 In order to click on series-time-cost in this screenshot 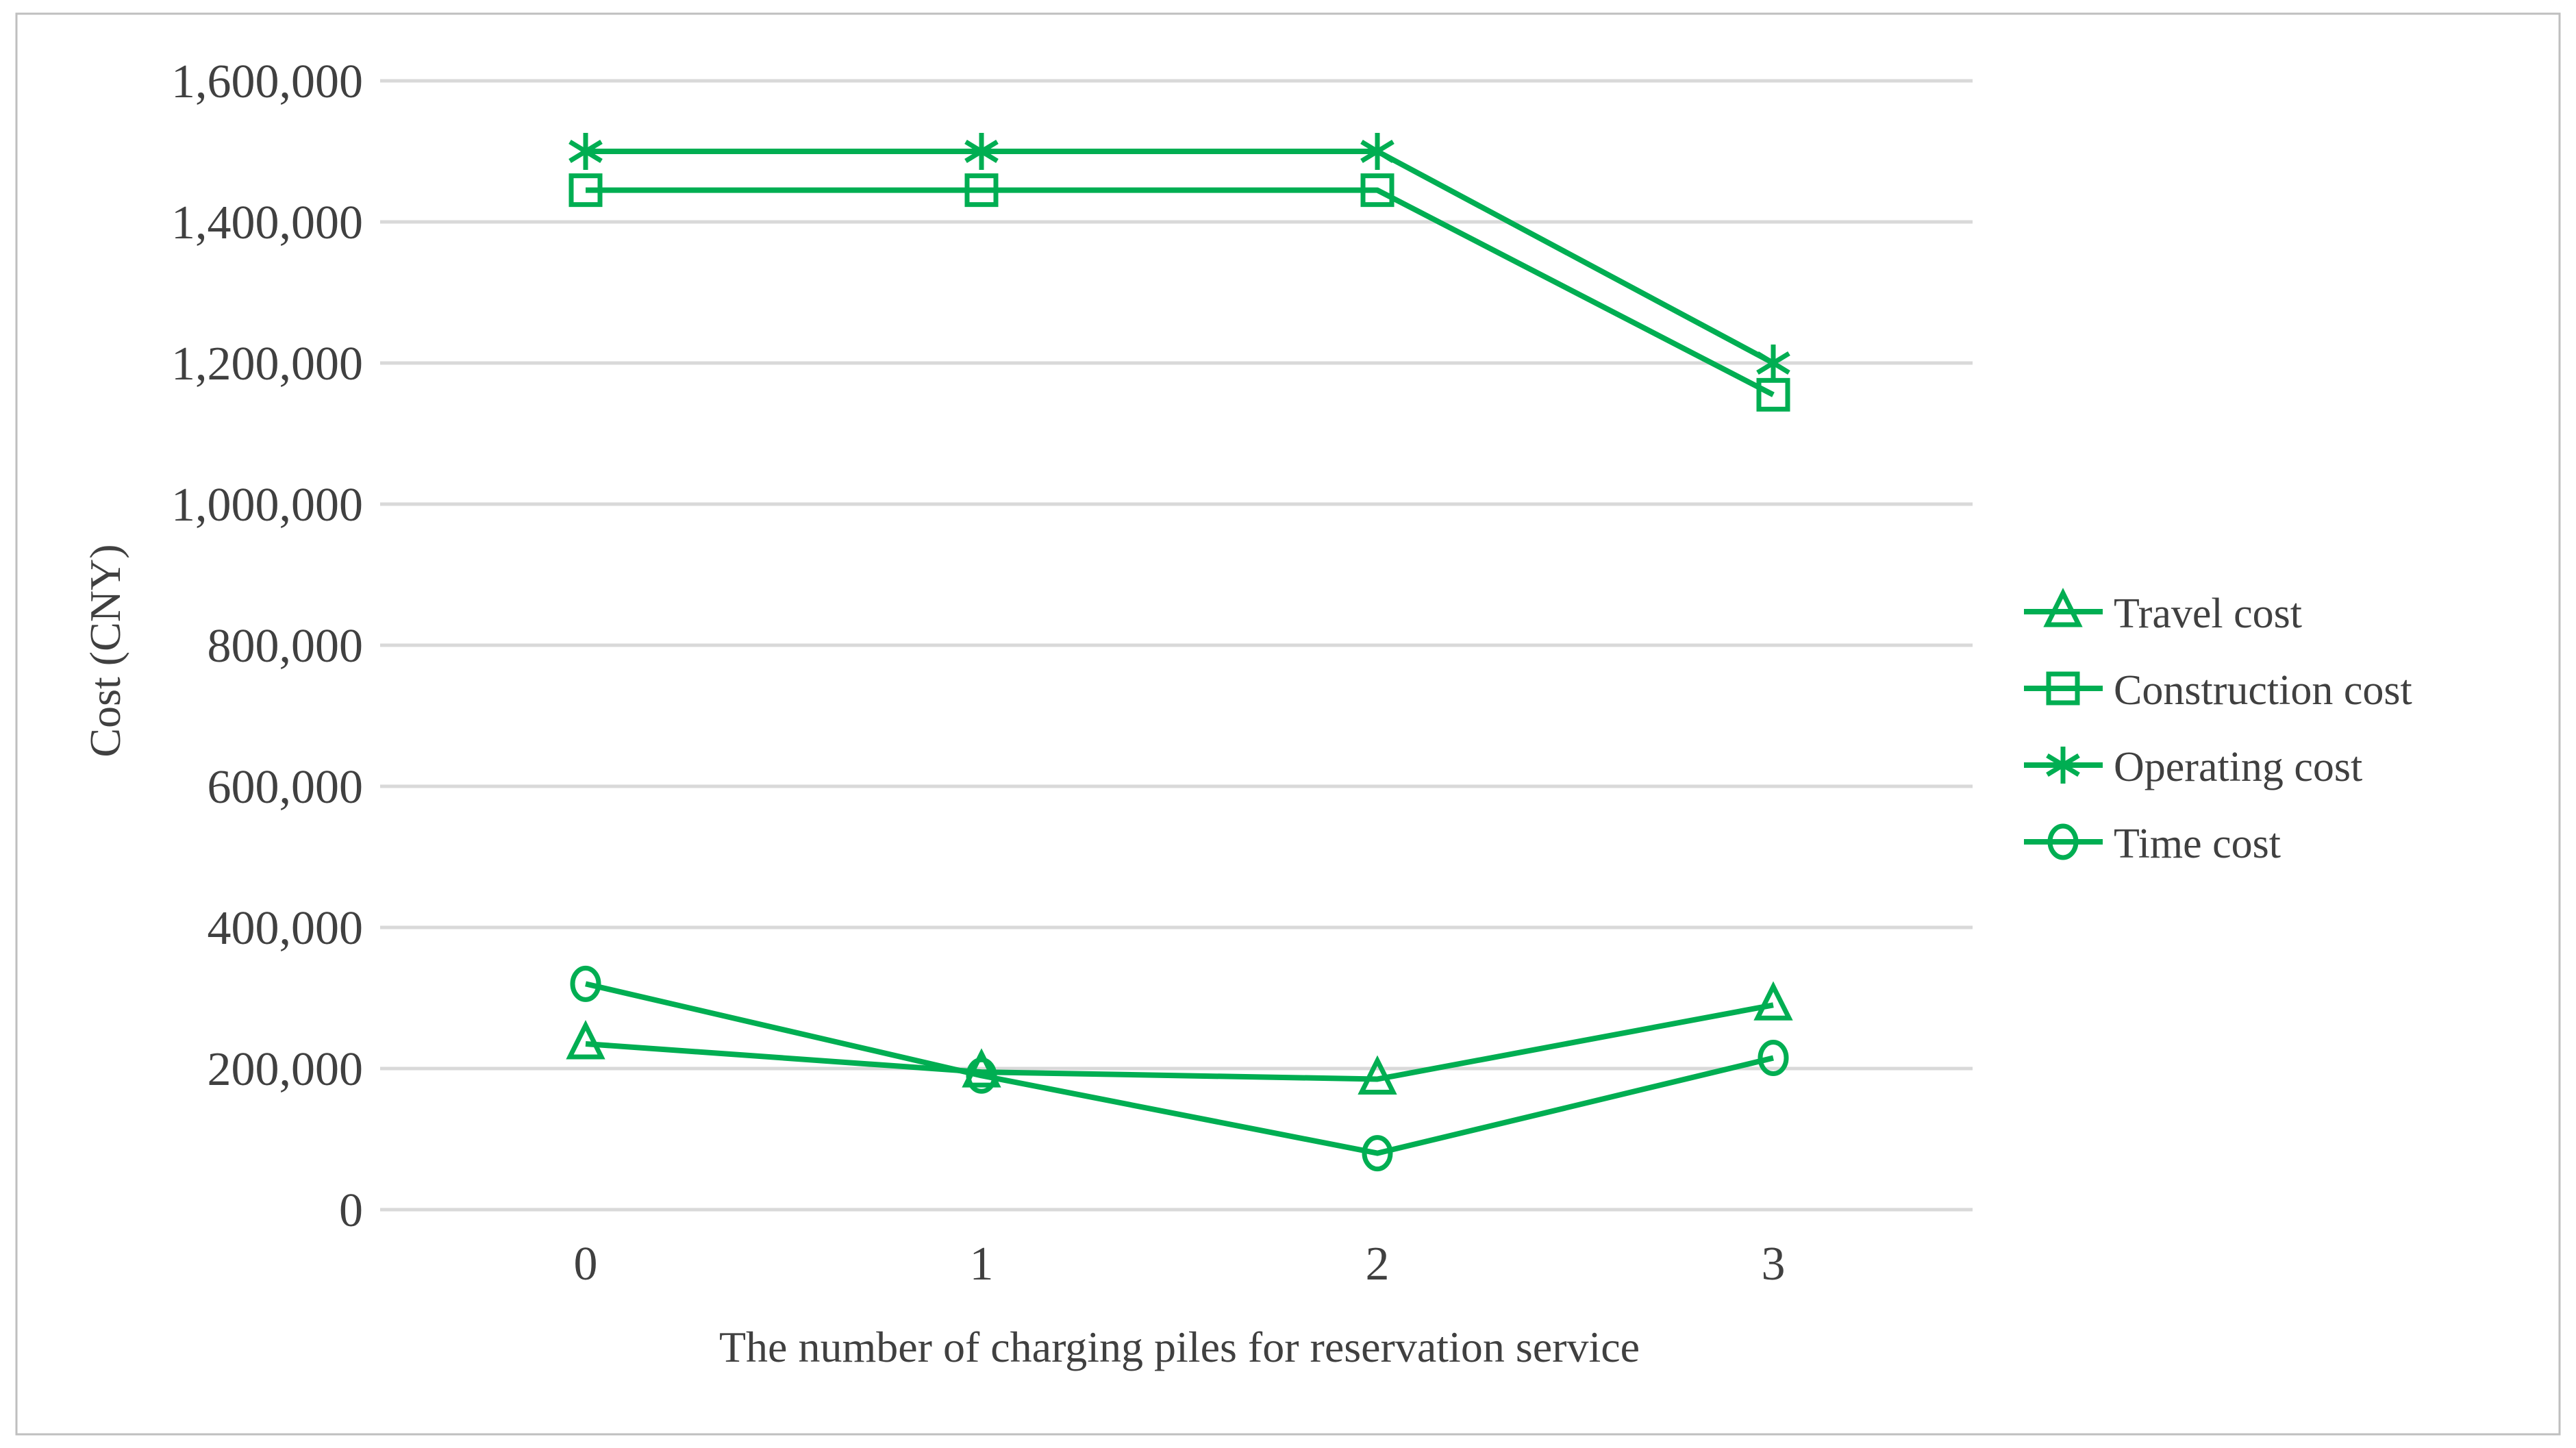, I will do `click(1179, 1068)`.